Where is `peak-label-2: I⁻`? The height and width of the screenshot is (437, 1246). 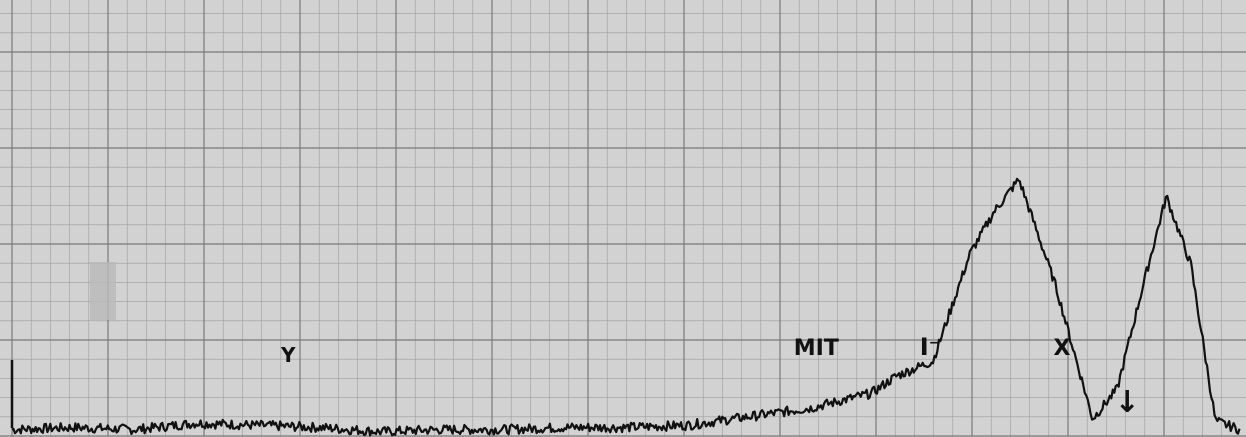
peak-label-2: I⁻ is located at coordinates (931, 347).